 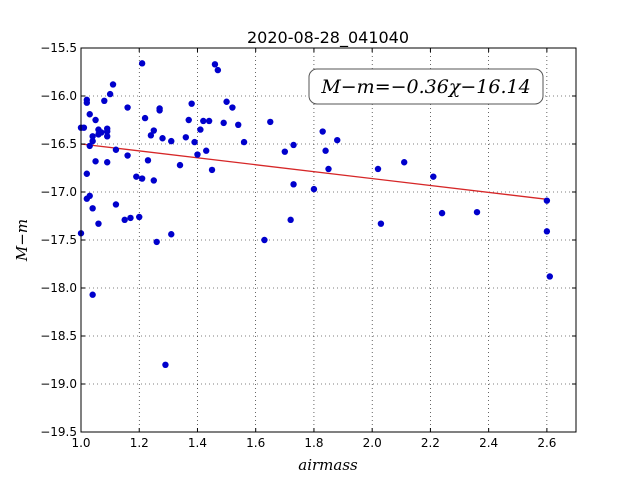 What do you see at coordinates (22, 240) in the screenshot?
I see `y-axis-label: M−m` at bounding box center [22, 240].